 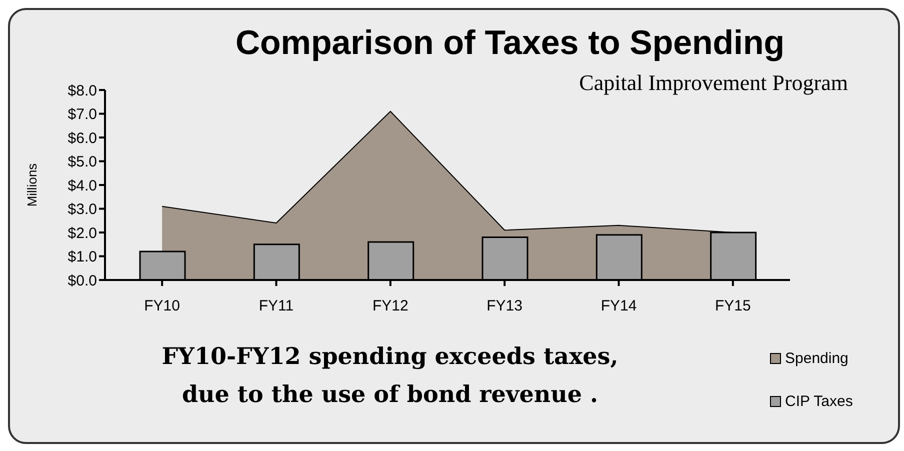 I want to click on y-tick-label: $4.0, so click(x=82, y=185).